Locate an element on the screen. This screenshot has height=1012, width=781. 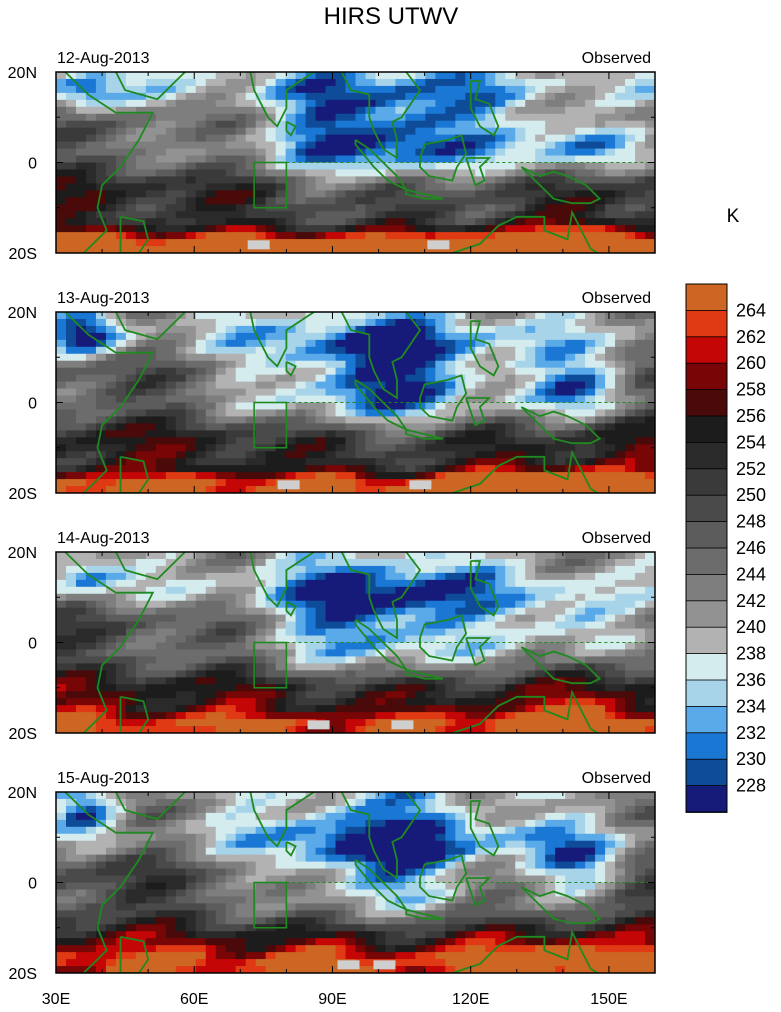
panel-date: 12-Aug-2013 is located at coordinates (103, 58).